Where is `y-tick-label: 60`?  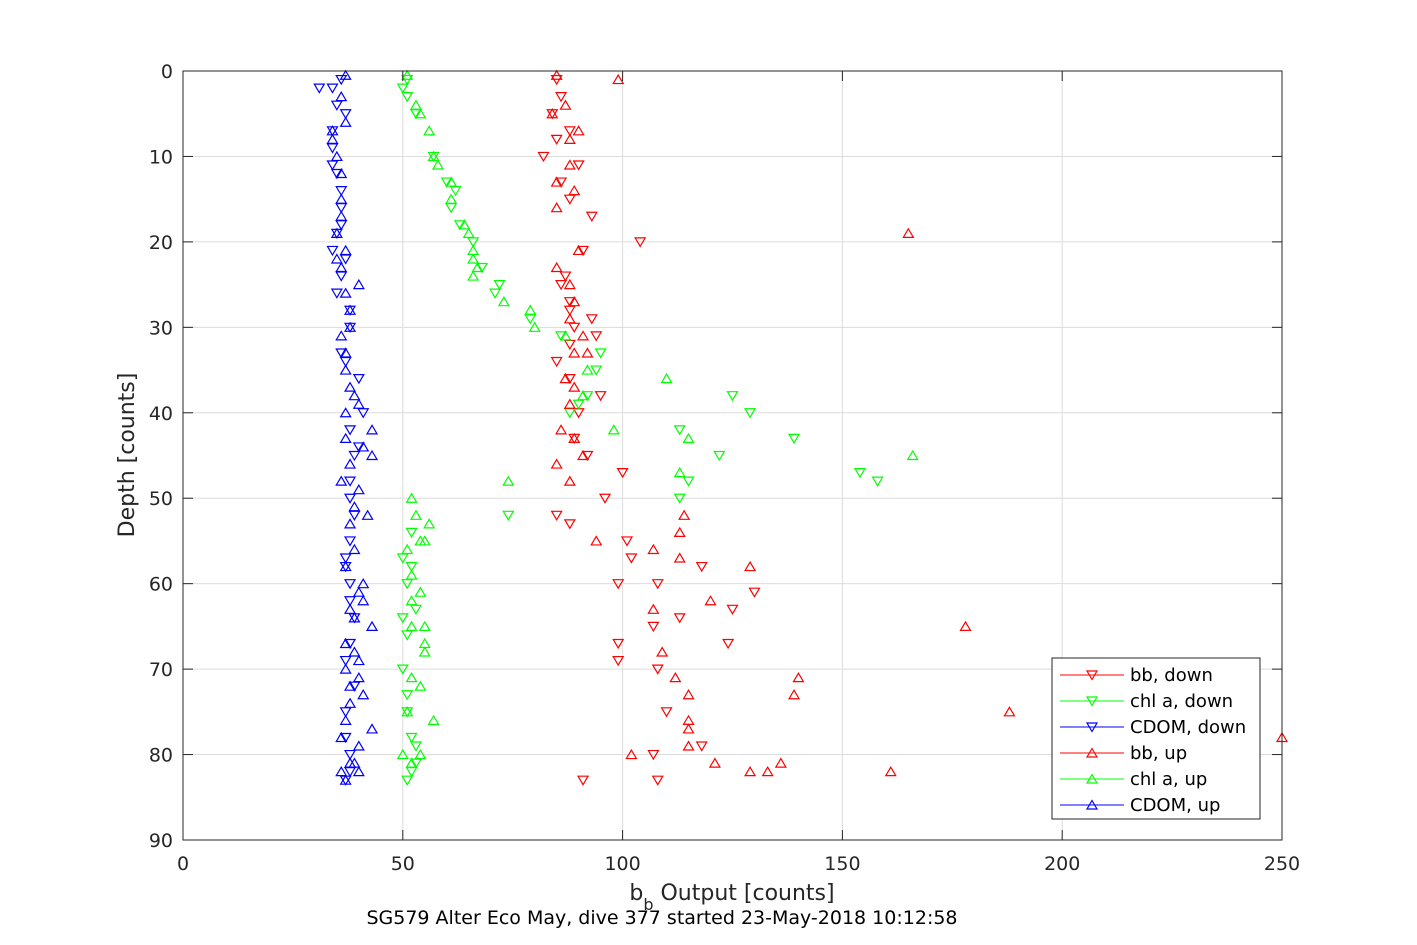
y-tick-label: 60 is located at coordinates (161, 585).